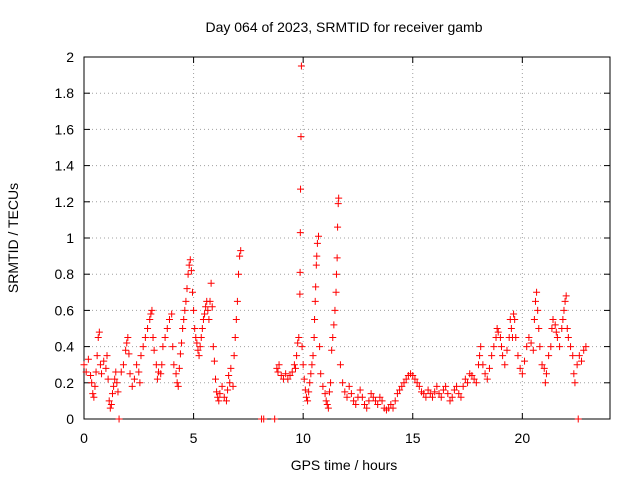 The image size is (640, 480). What do you see at coordinates (65, 310) in the screenshot?
I see `y-tick-label: 0.6` at bounding box center [65, 310].